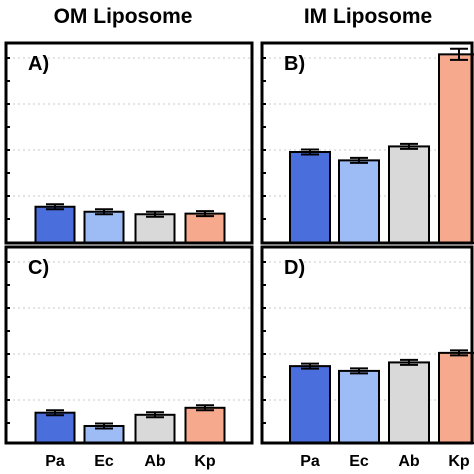 The height and width of the screenshot is (474, 474). Describe the element at coordinates (38, 268) in the screenshot. I see `panel-label: C)` at that location.